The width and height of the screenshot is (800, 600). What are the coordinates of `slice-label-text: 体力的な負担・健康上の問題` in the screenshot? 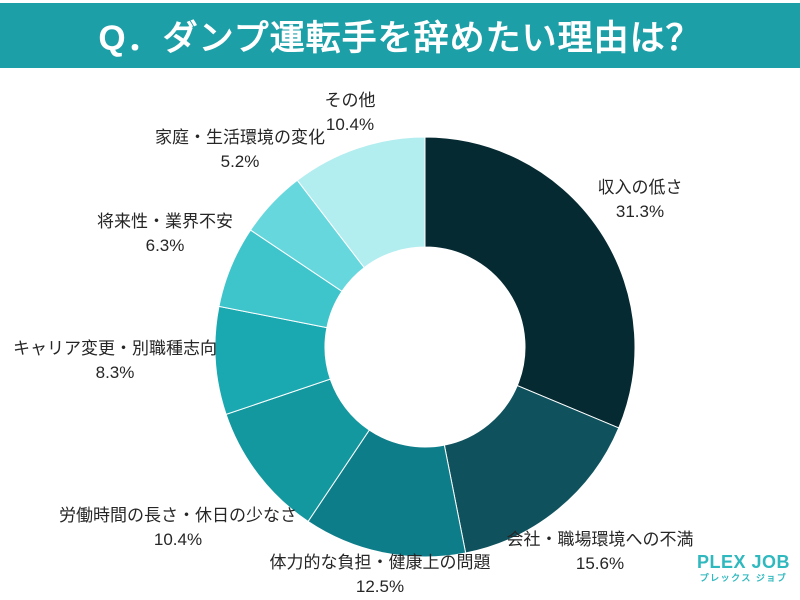 It's located at (380, 562).